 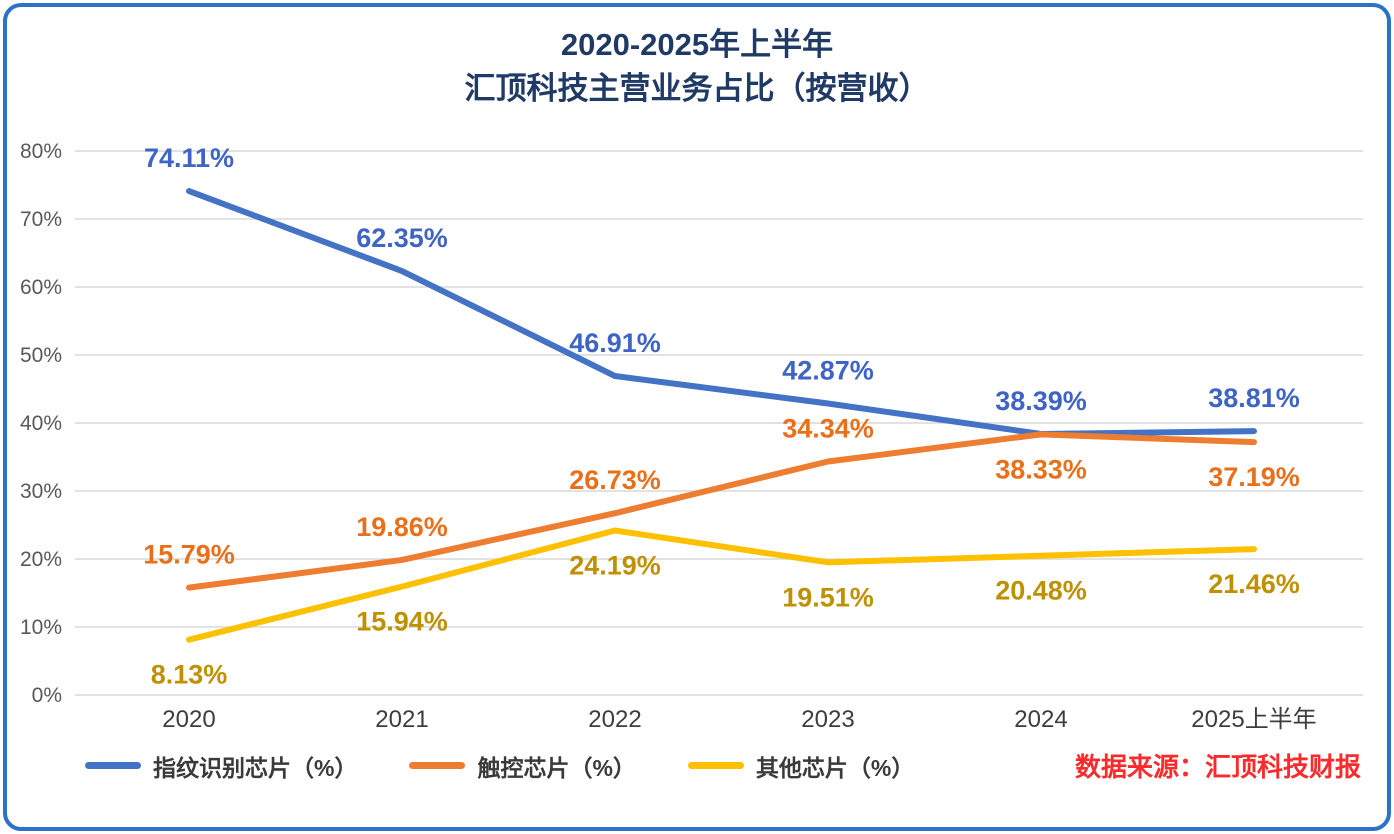 What do you see at coordinates (189, 675) in the screenshot?
I see `data-label: 8.13%` at bounding box center [189, 675].